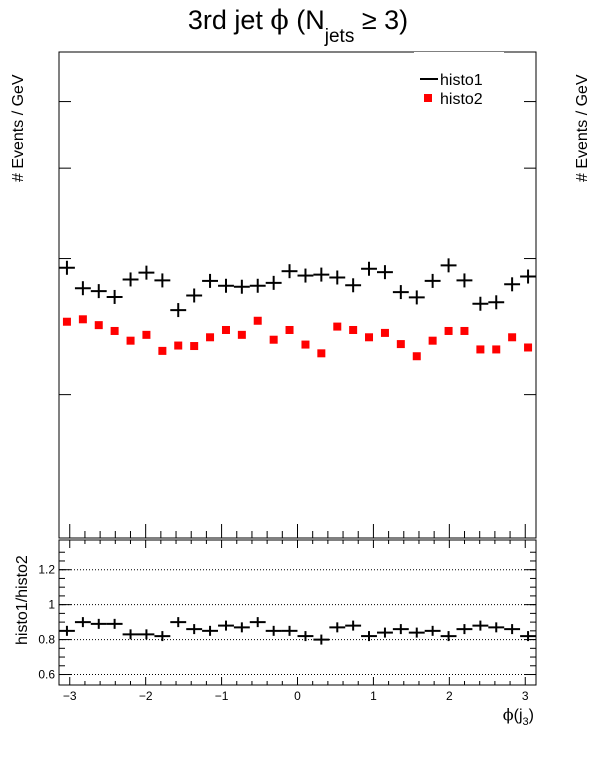 The width and height of the screenshot is (596, 772). Describe the element at coordinates (518, 716) in the screenshot. I see `x-axis-label: ϕ(j3)` at that location.